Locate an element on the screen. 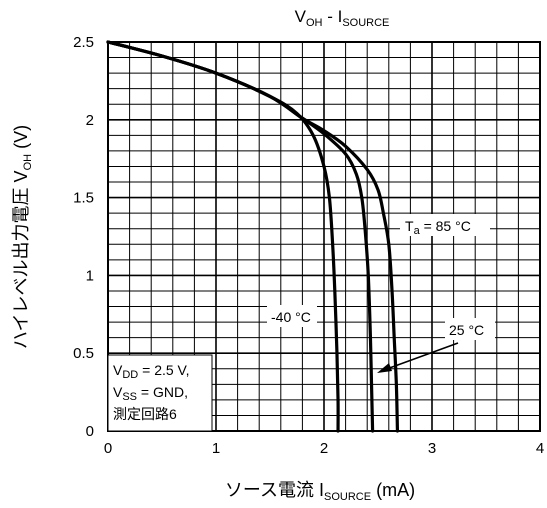  x-tick-label: 1 is located at coordinates (216, 448).